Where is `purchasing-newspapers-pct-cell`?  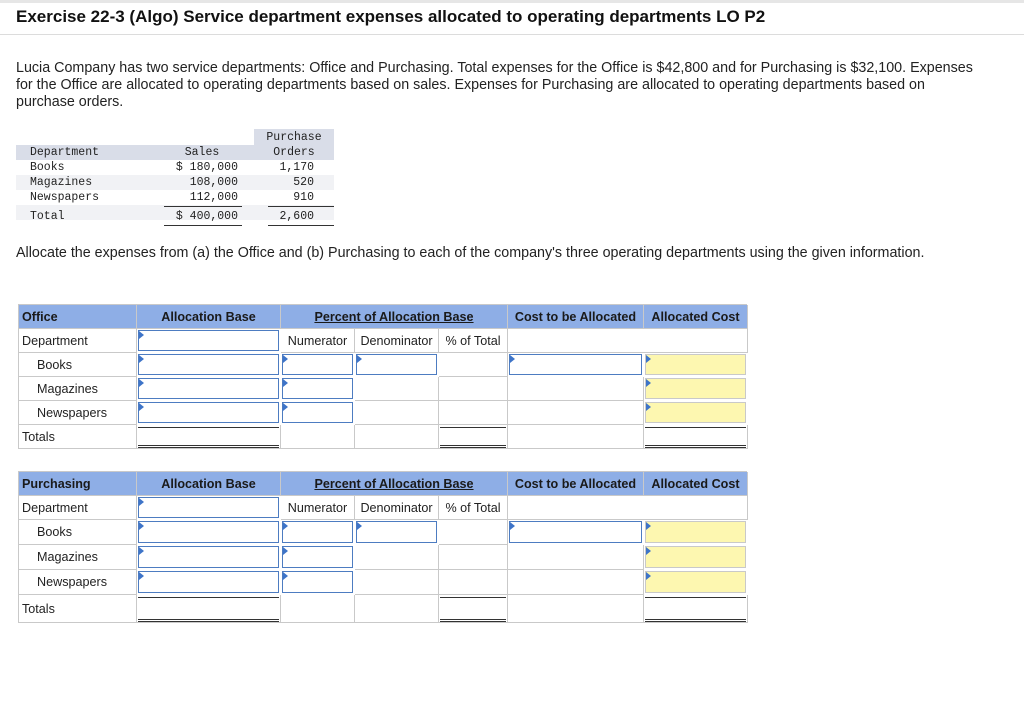 purchasing-newspapers-pct-cell is located at coordinates (473, 582).